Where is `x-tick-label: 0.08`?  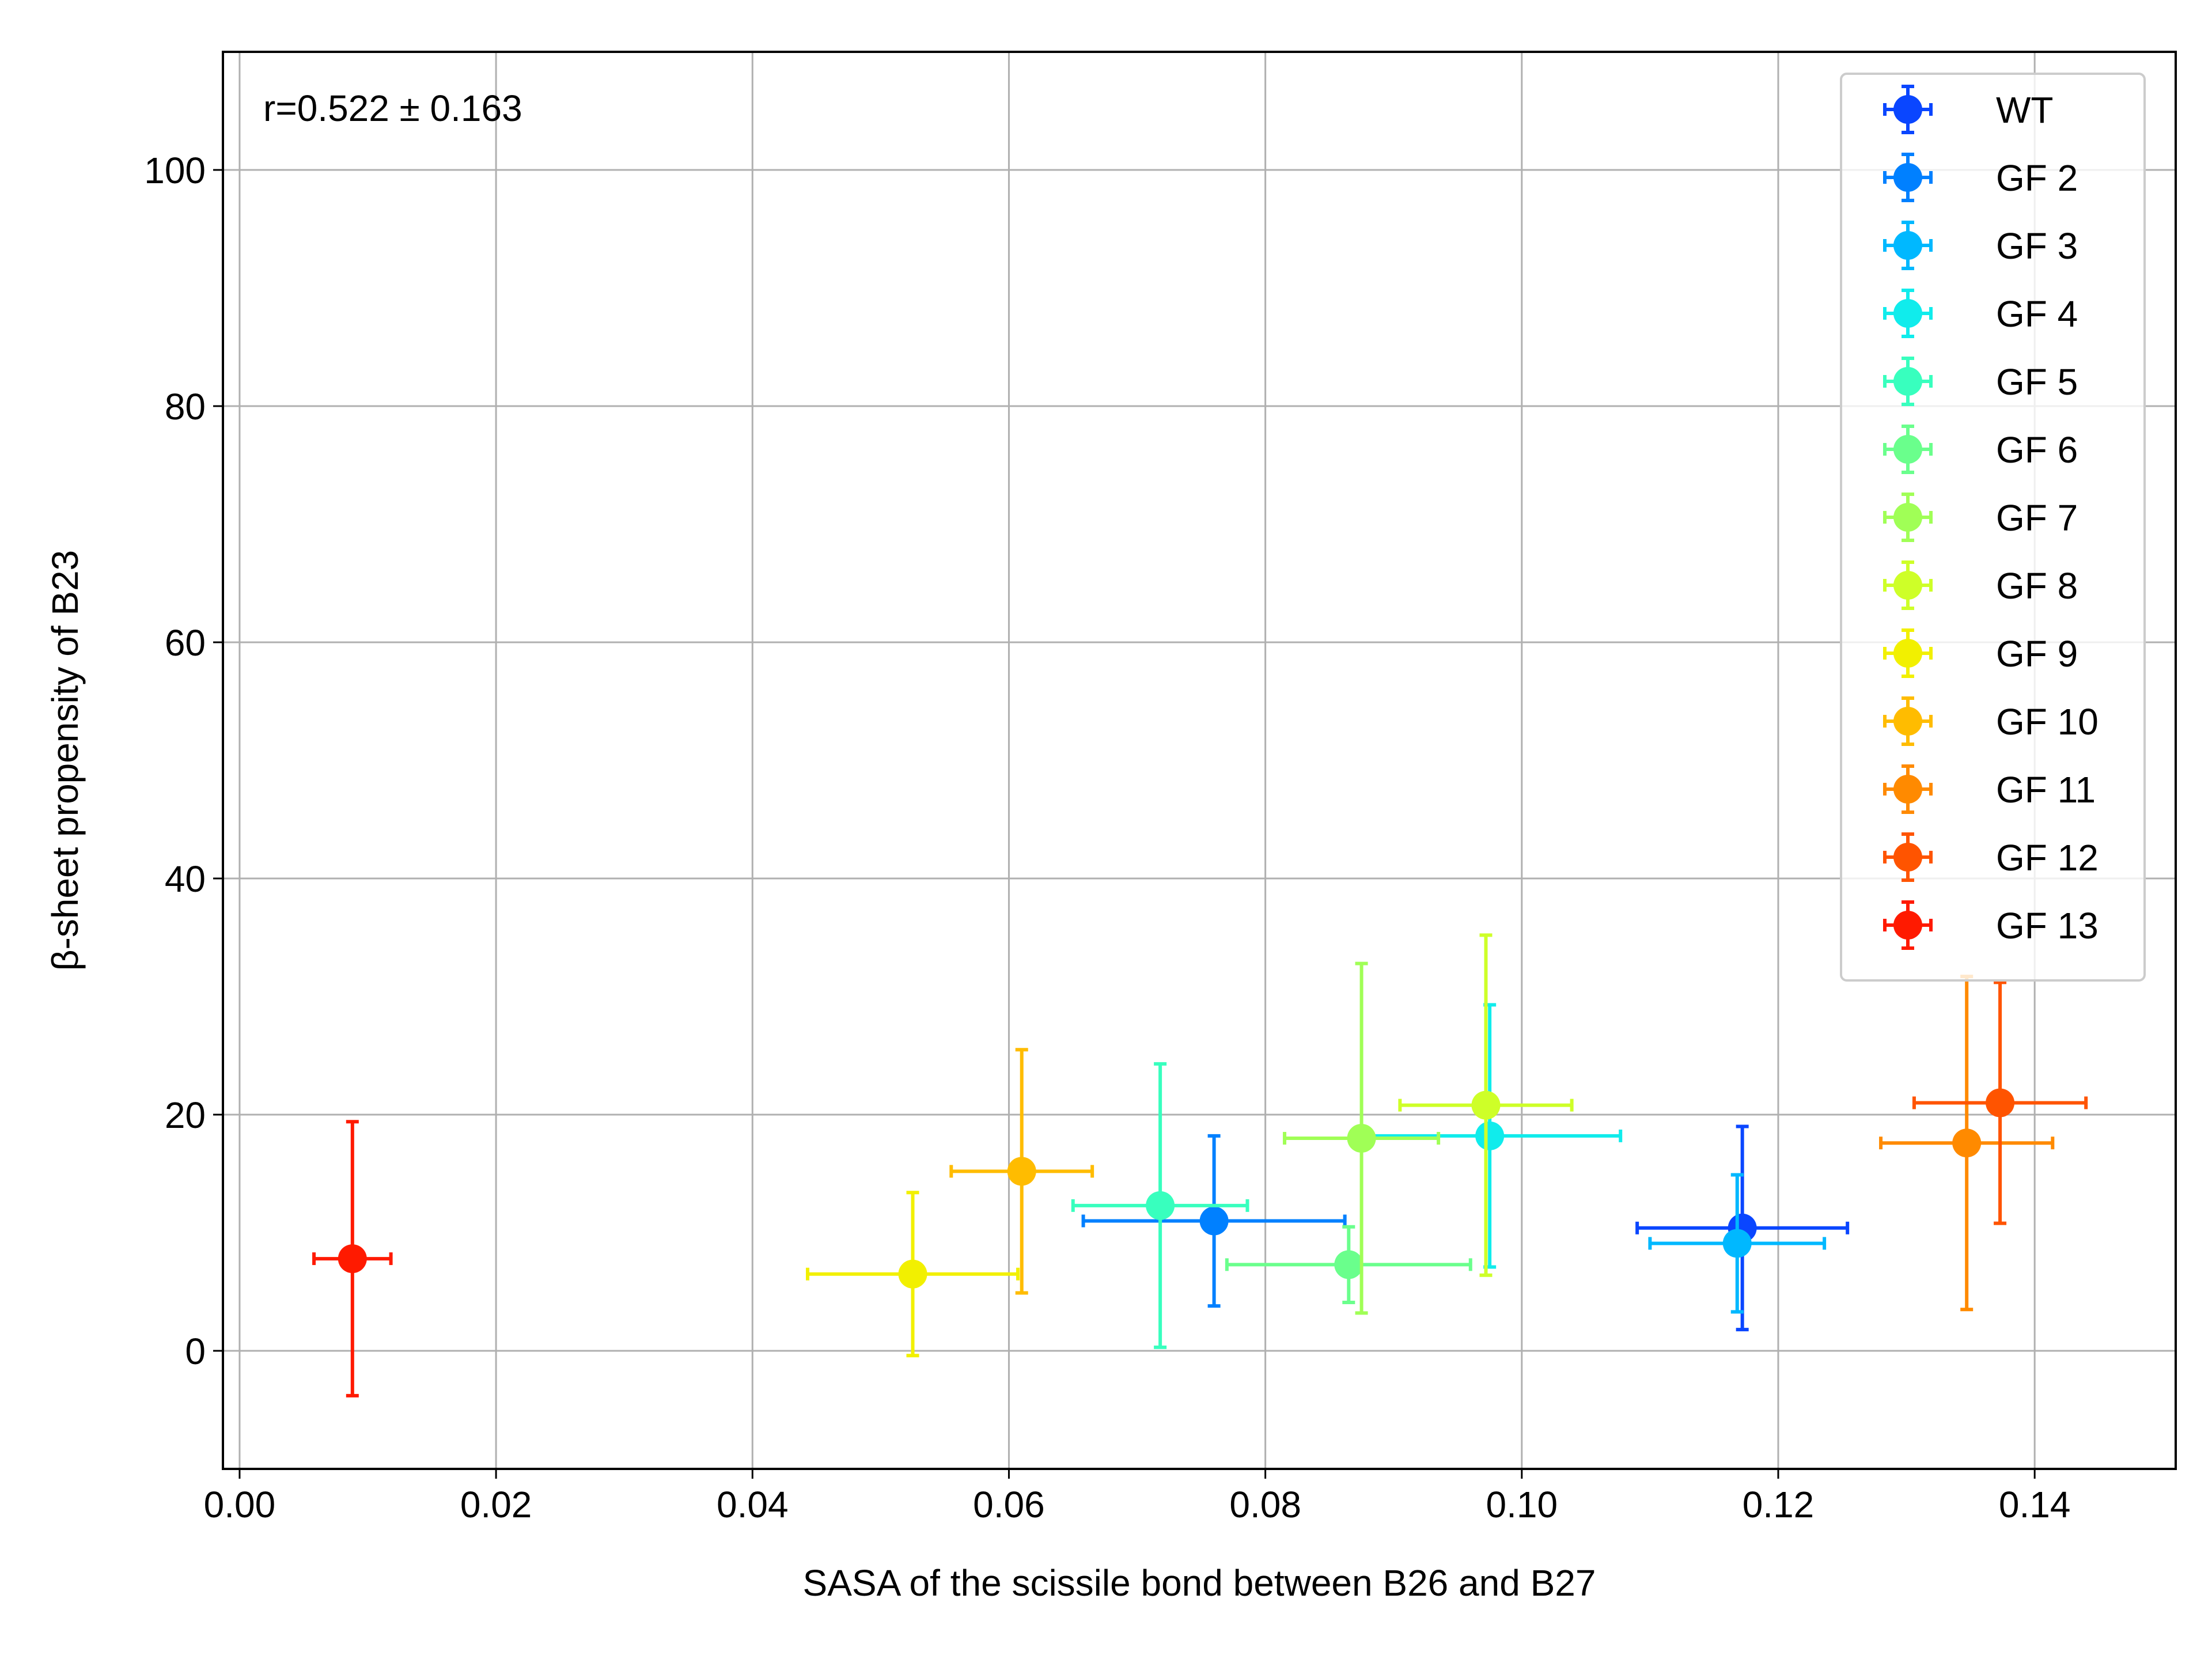
x-tick-label: 0.08 is located at coordinates (1265, 1504).